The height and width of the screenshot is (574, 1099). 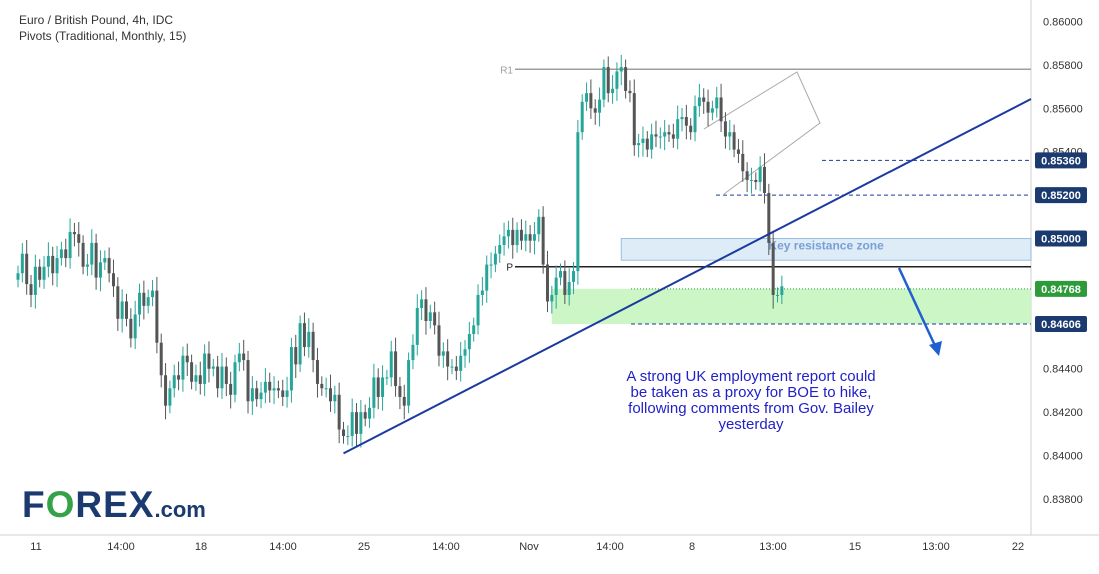 What do you see at coordinates (35, 547) in the screenshot?
I see `x-tick-label: 11` at bounding box center [35, 547].